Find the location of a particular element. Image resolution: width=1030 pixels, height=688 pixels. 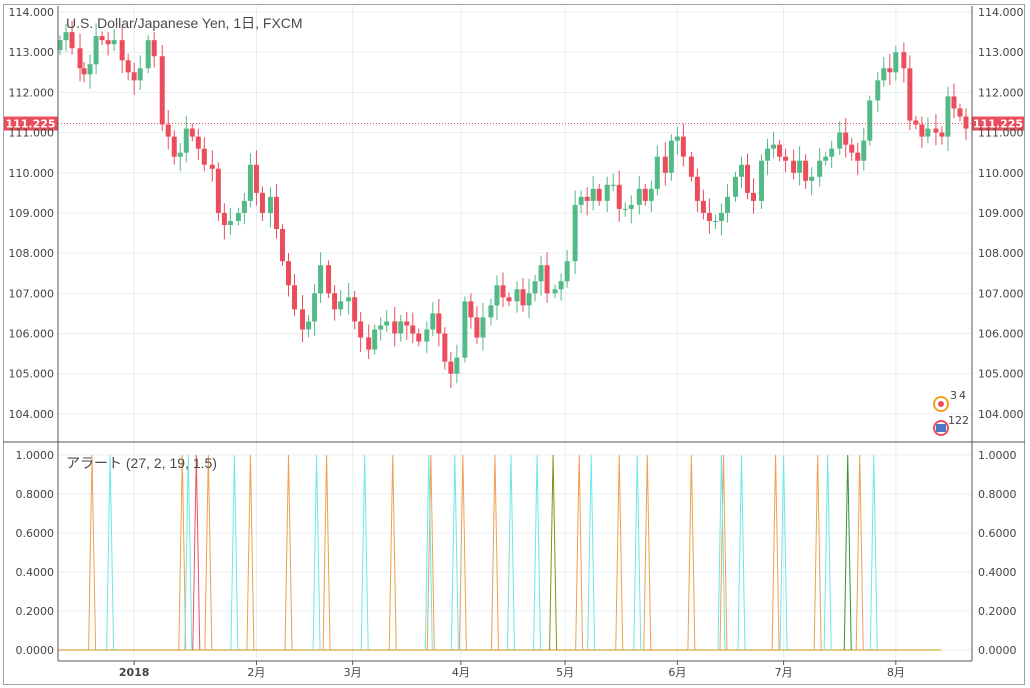

indicator-tick-label-left: 0.0000 is located at coordinates (35, 650).